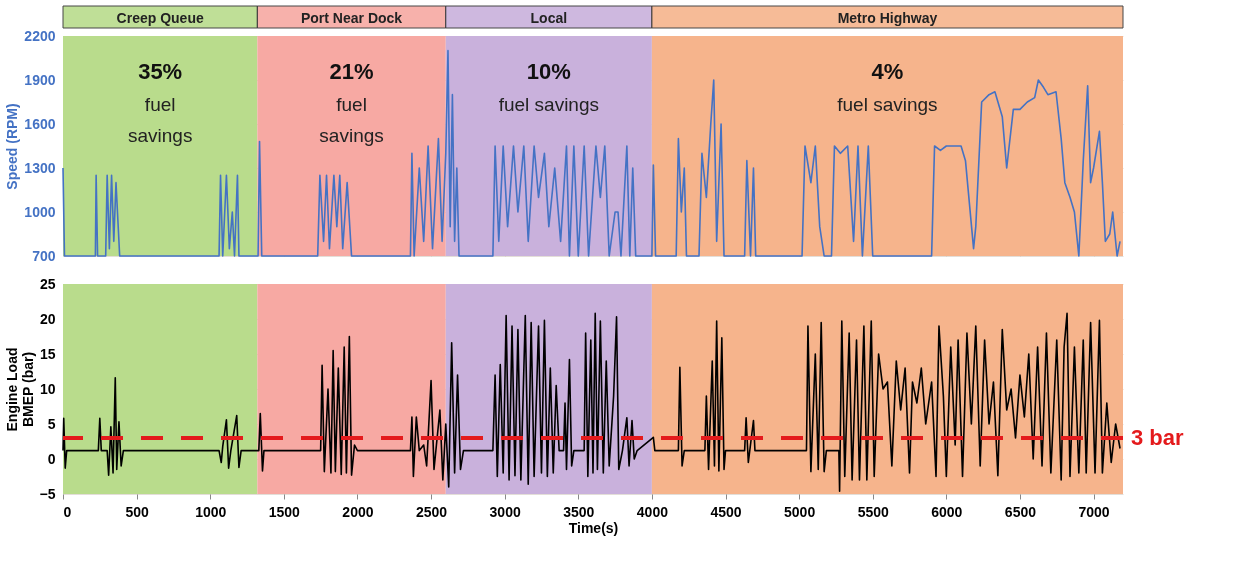 This screenshot has height=563, width=1245. What do you see at coordinates (160, 102) in the screenshot?
I see `text: 35% fuel savings` at bounding box center [160, 102].